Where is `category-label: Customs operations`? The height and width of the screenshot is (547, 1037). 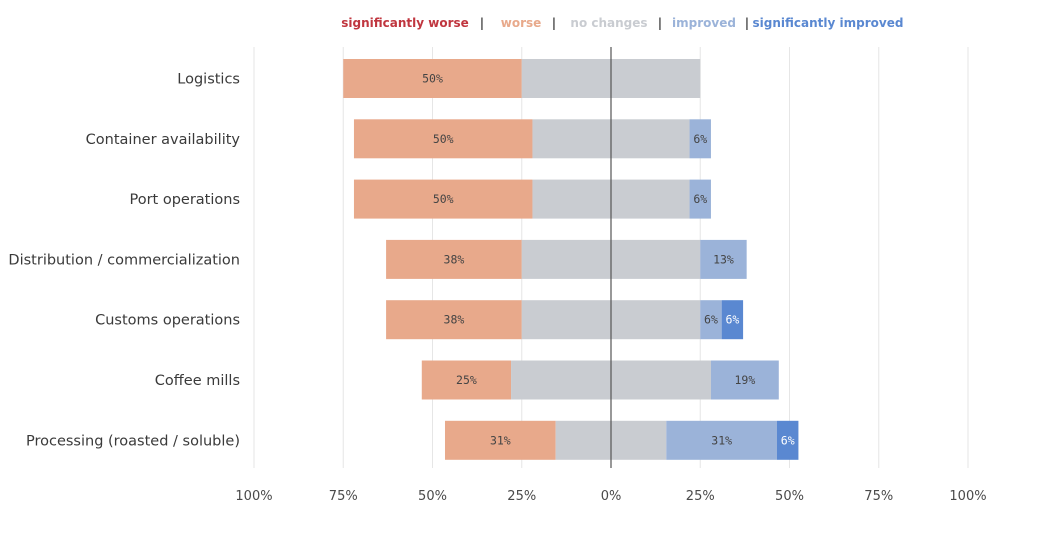 category-label: Customs operations is located at coordinates (167, 321).